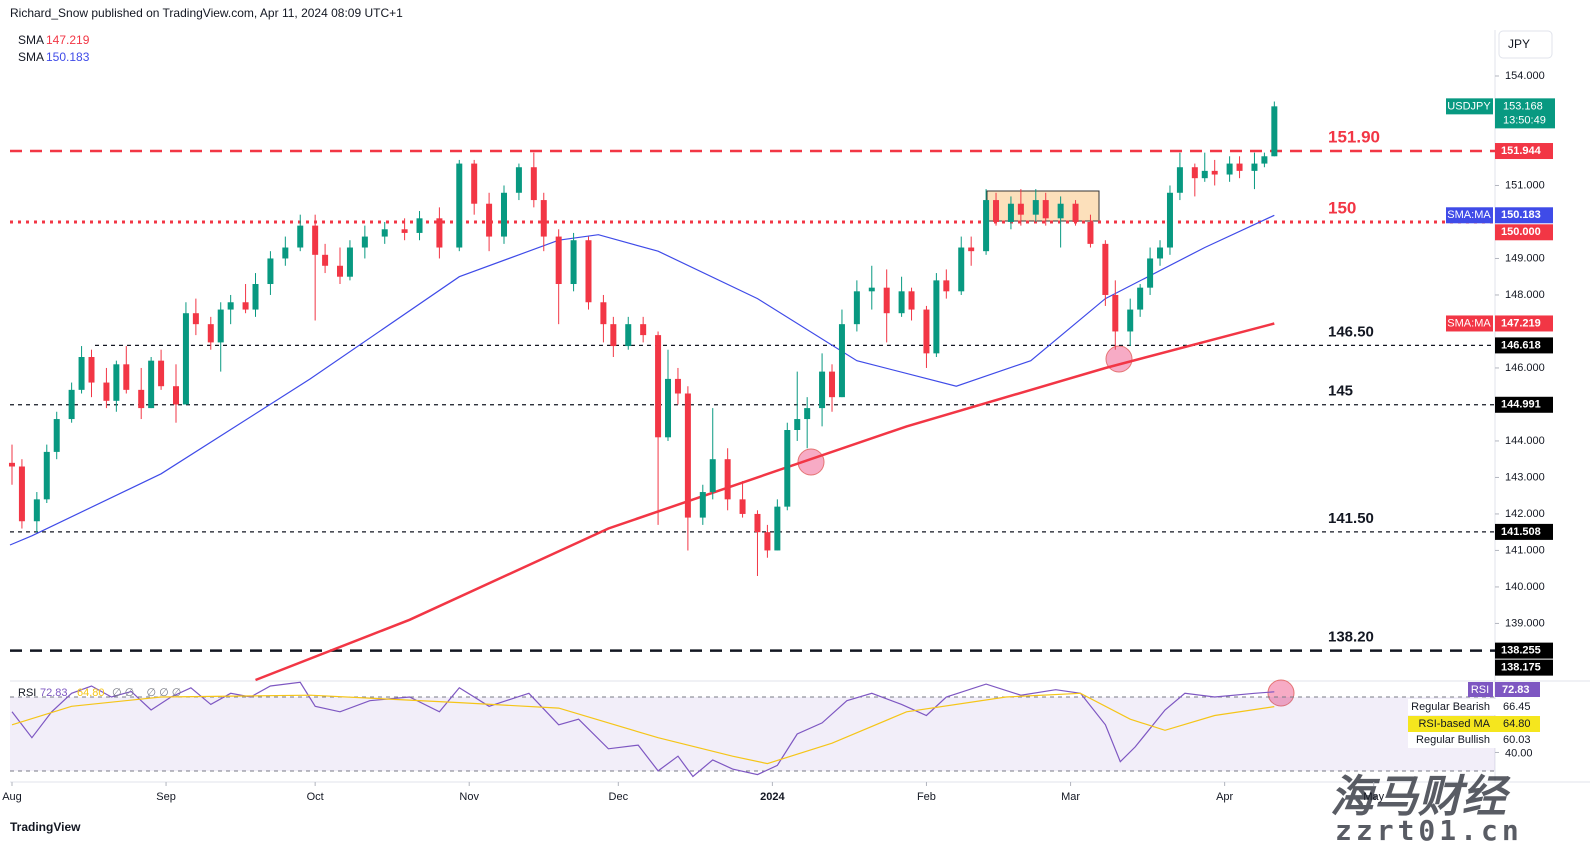  What do you see at coordinates (1354, 137) in the screenshot?
I see `level-label: 151.90` at bounding box center [1354, 137].